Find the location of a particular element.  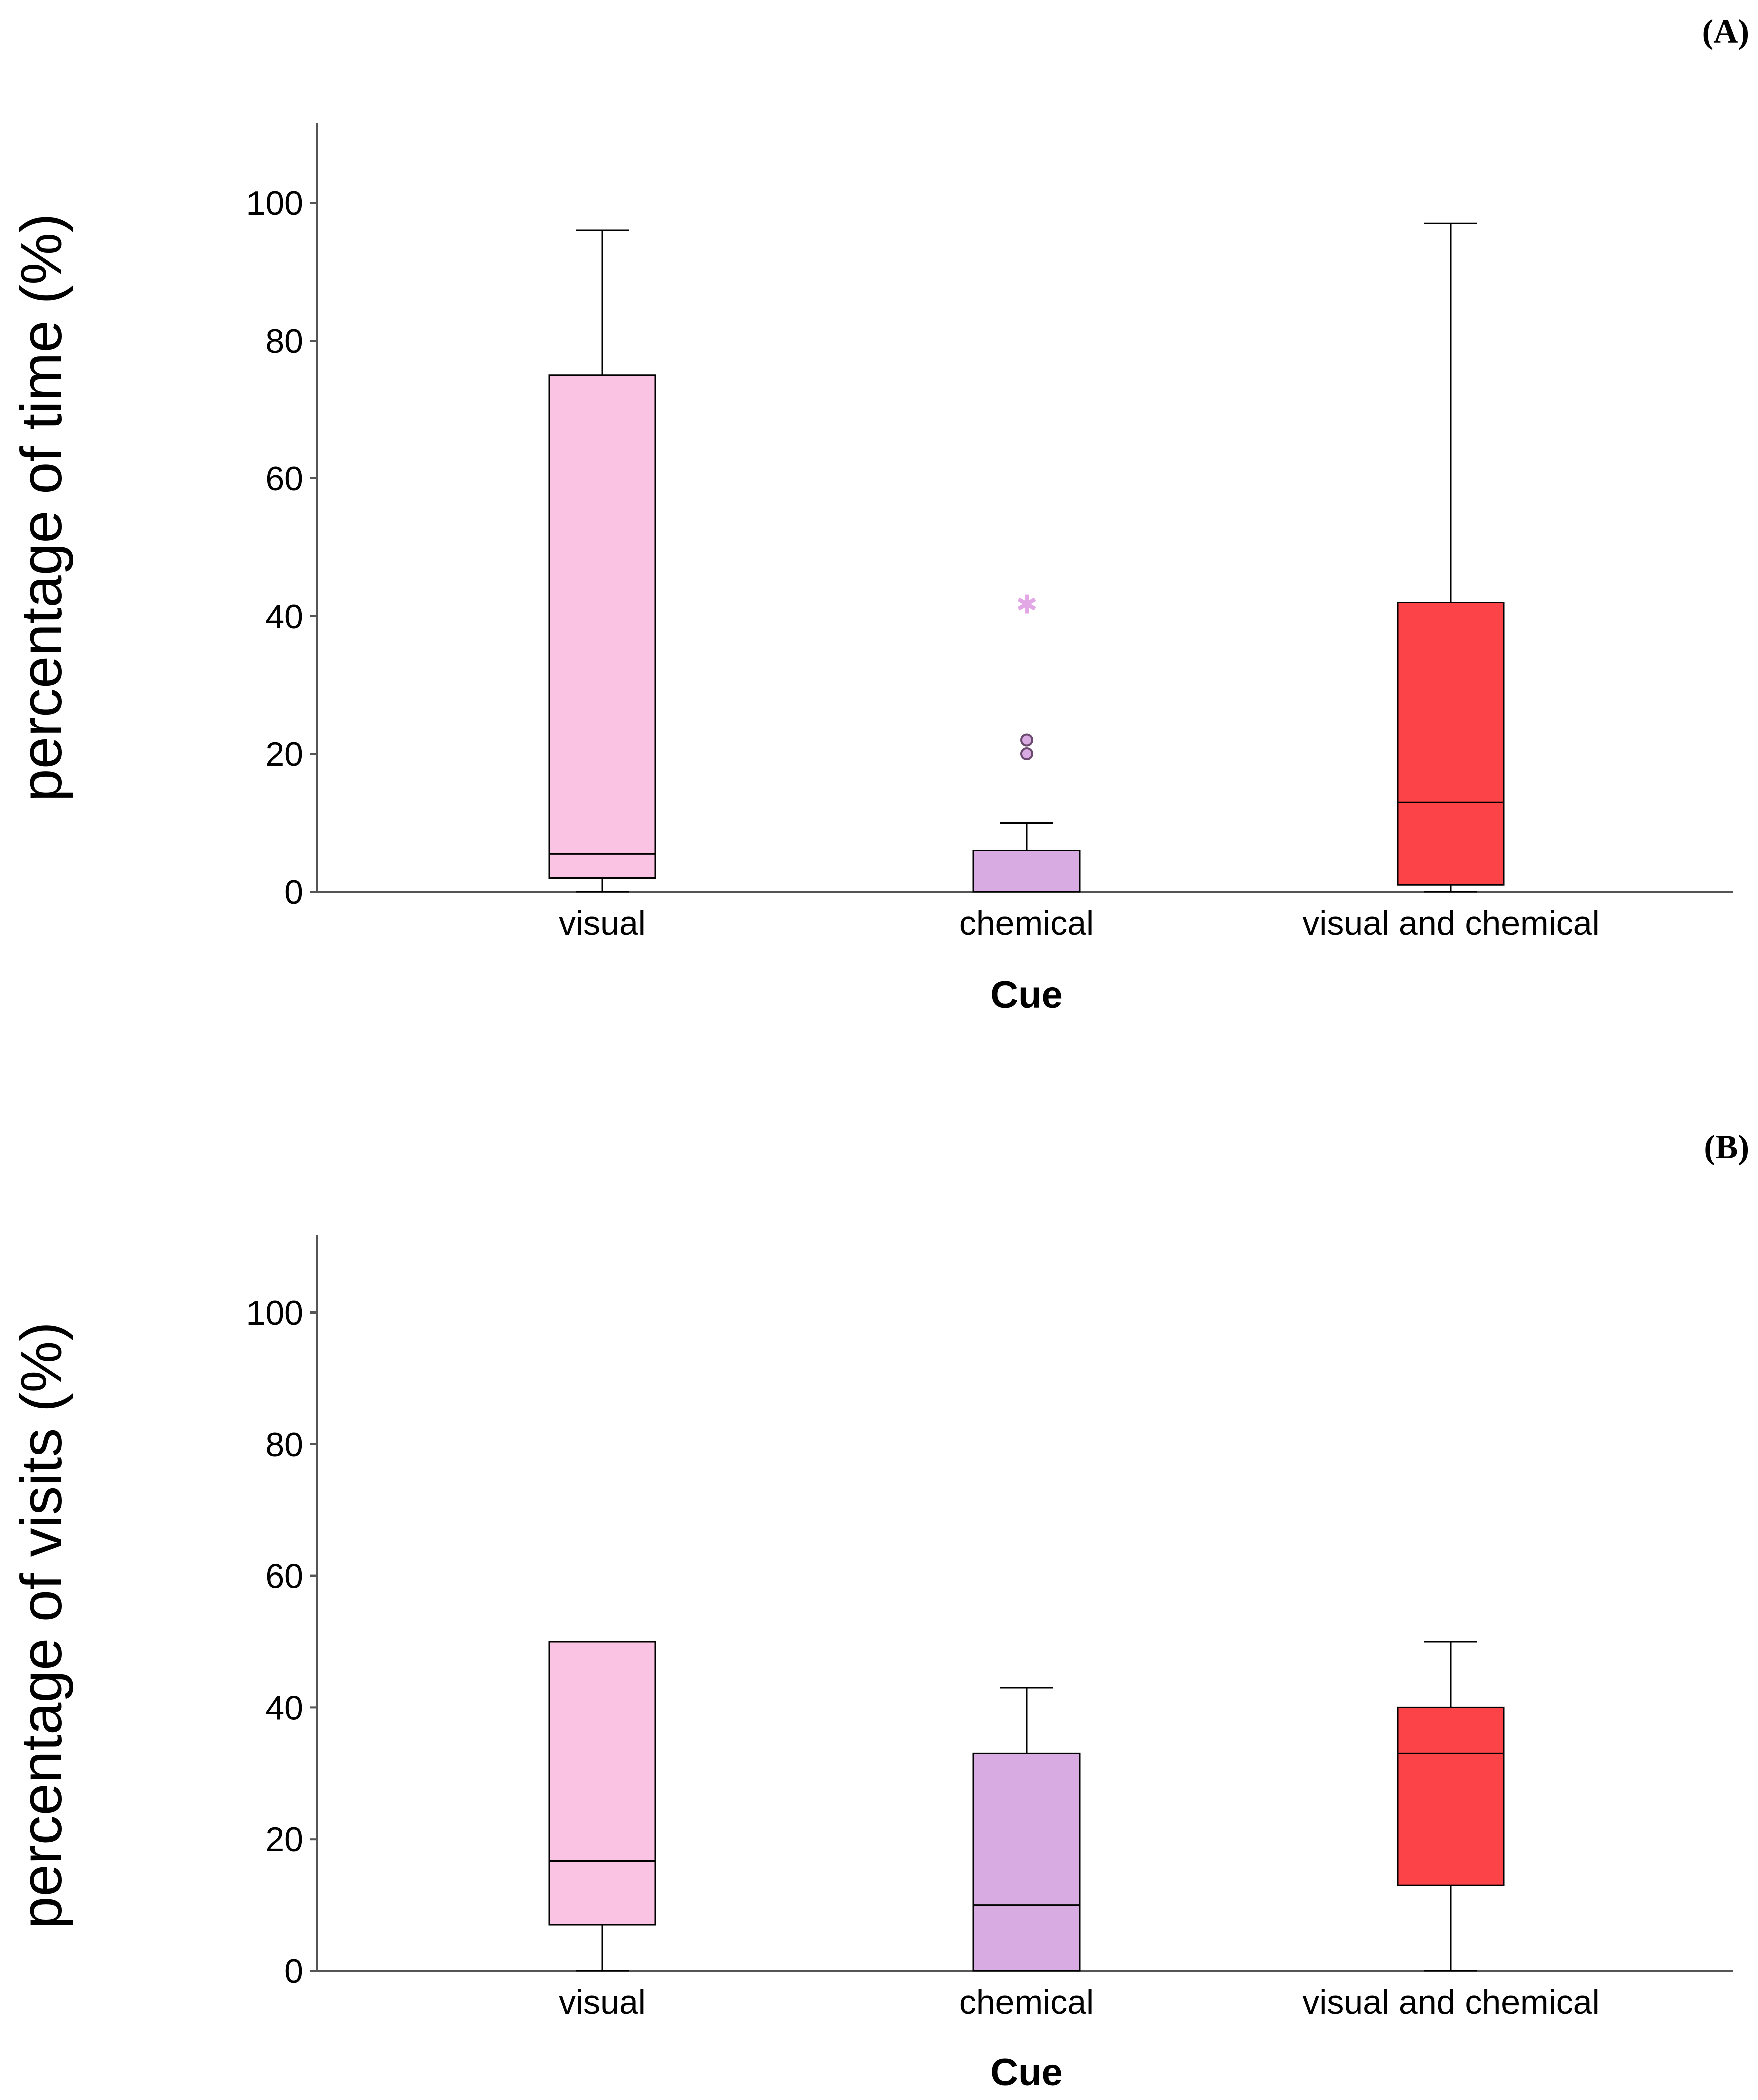

panel-label: (B) is located at coordinates (1726, 1147).